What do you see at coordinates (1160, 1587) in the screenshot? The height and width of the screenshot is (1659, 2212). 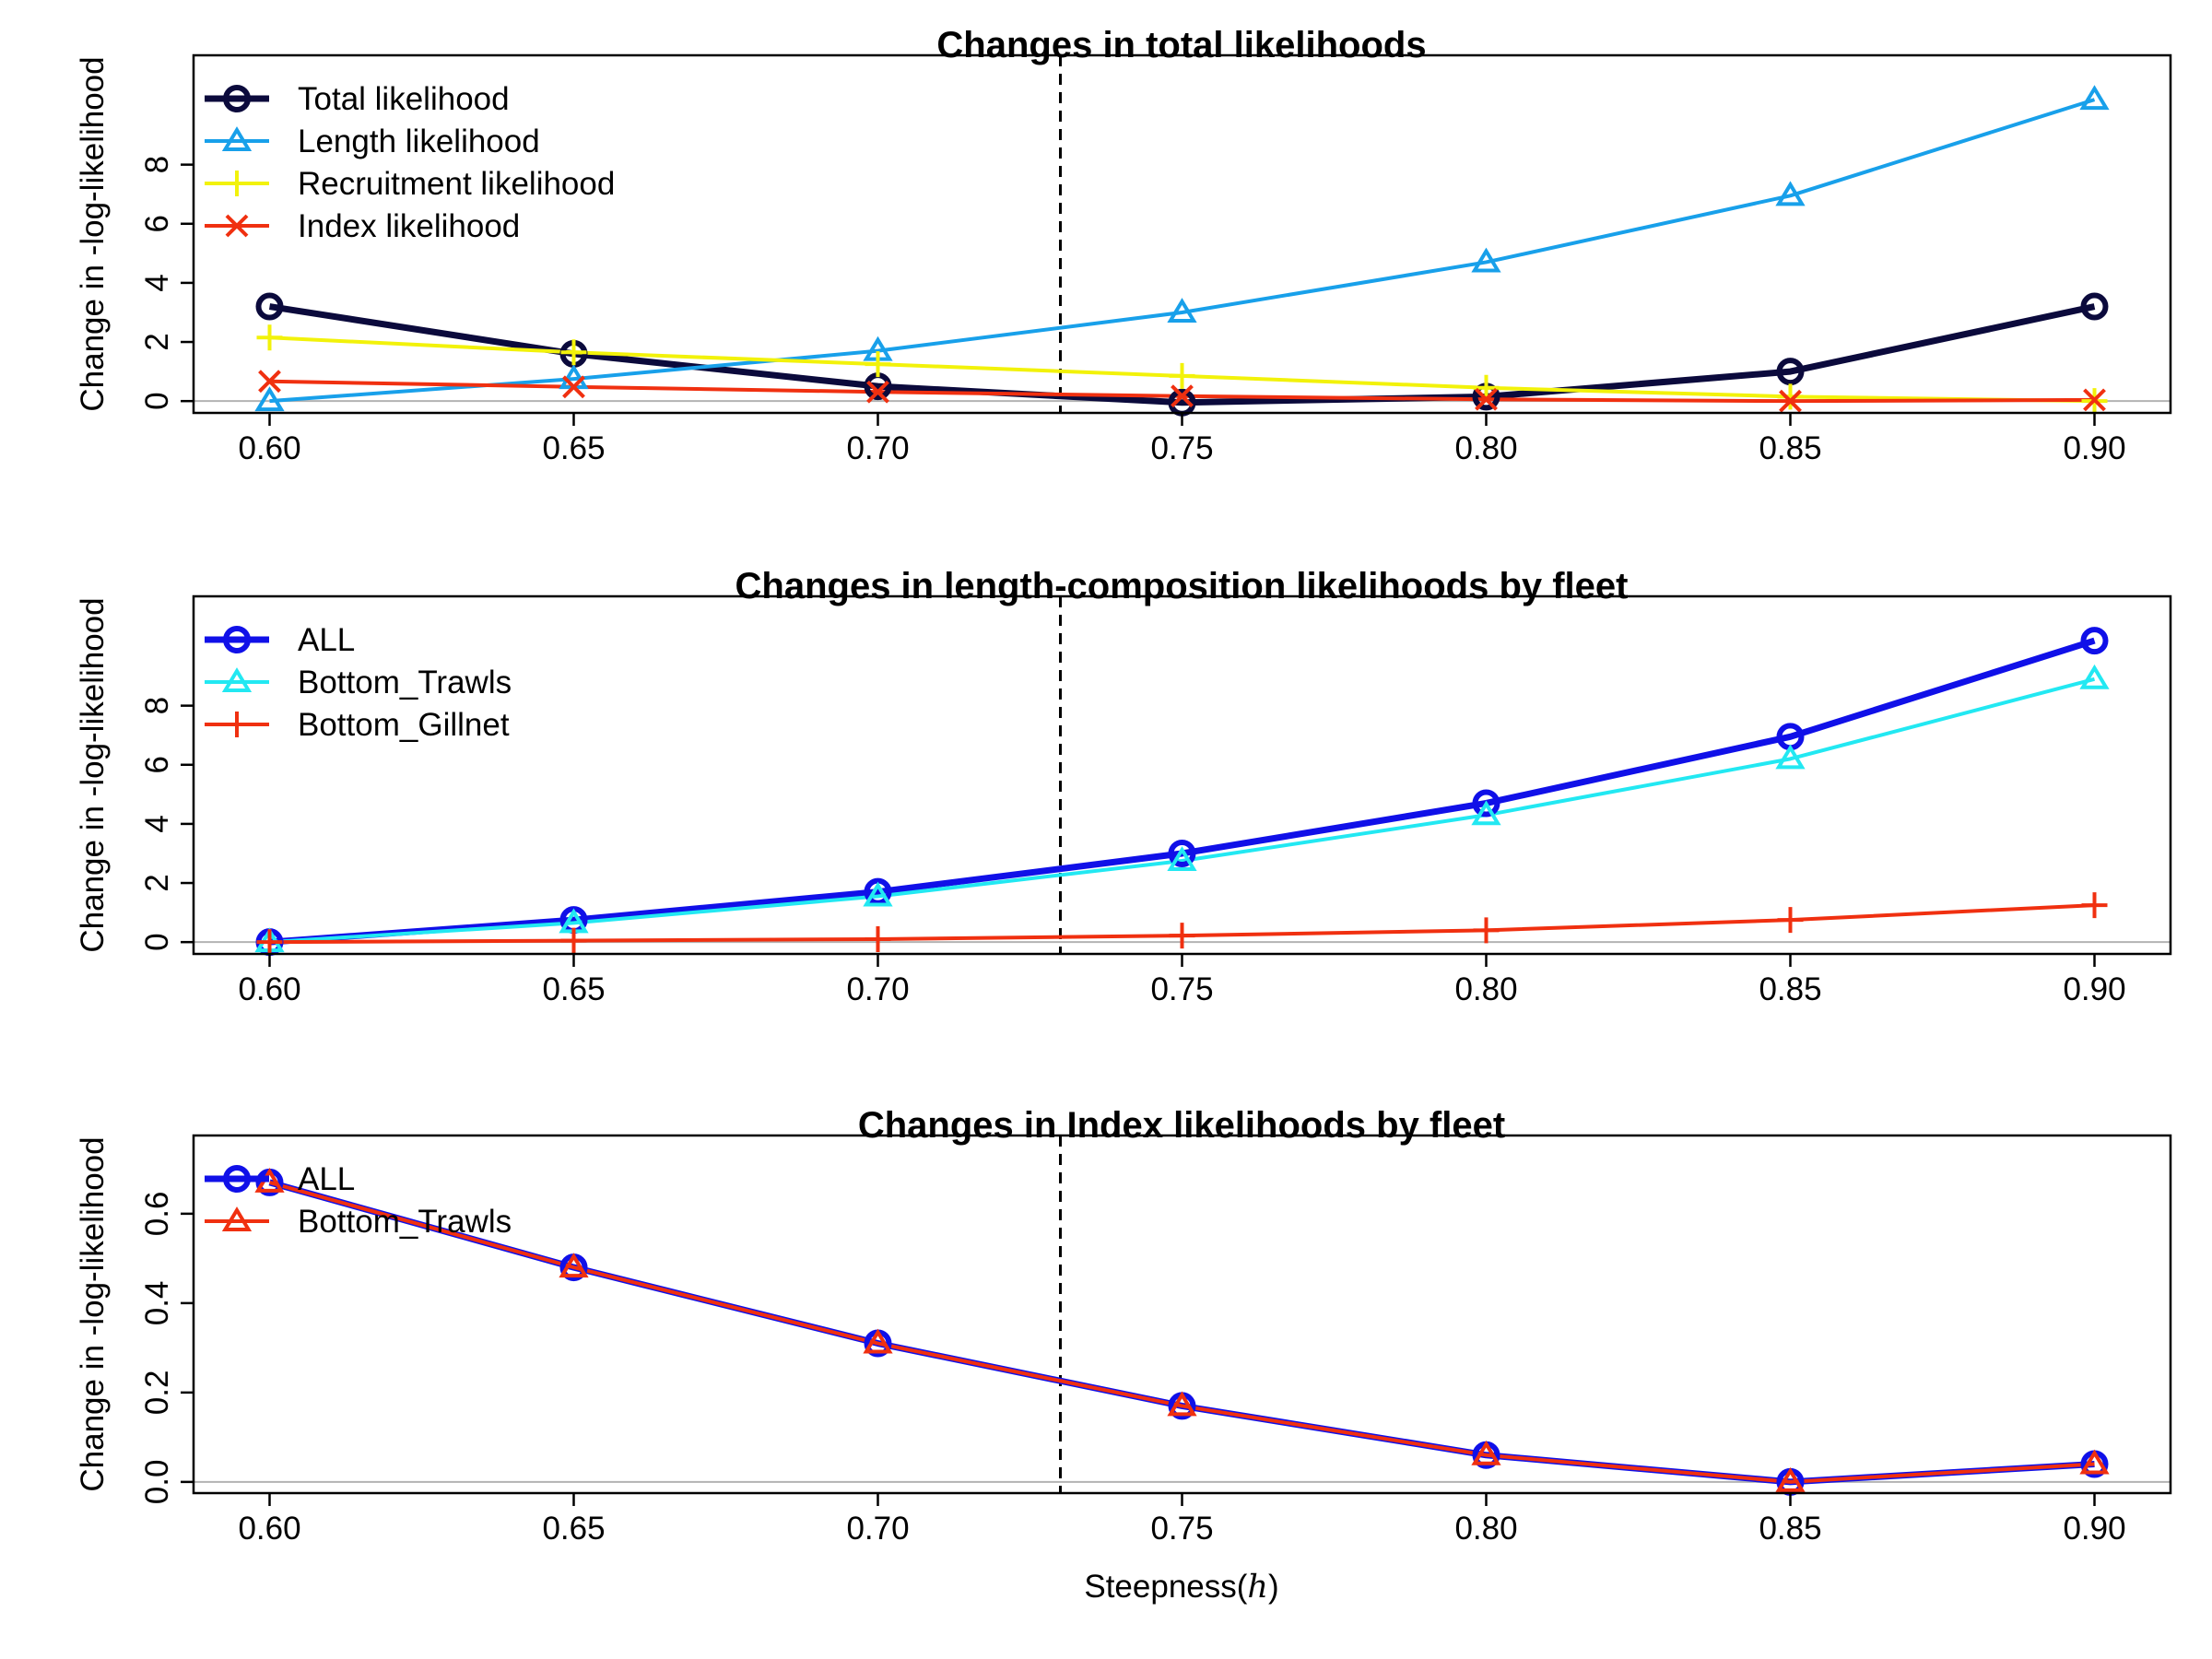 I see `x-axis-label-prefix: Steepness` at bounding box center [1160, 1587].